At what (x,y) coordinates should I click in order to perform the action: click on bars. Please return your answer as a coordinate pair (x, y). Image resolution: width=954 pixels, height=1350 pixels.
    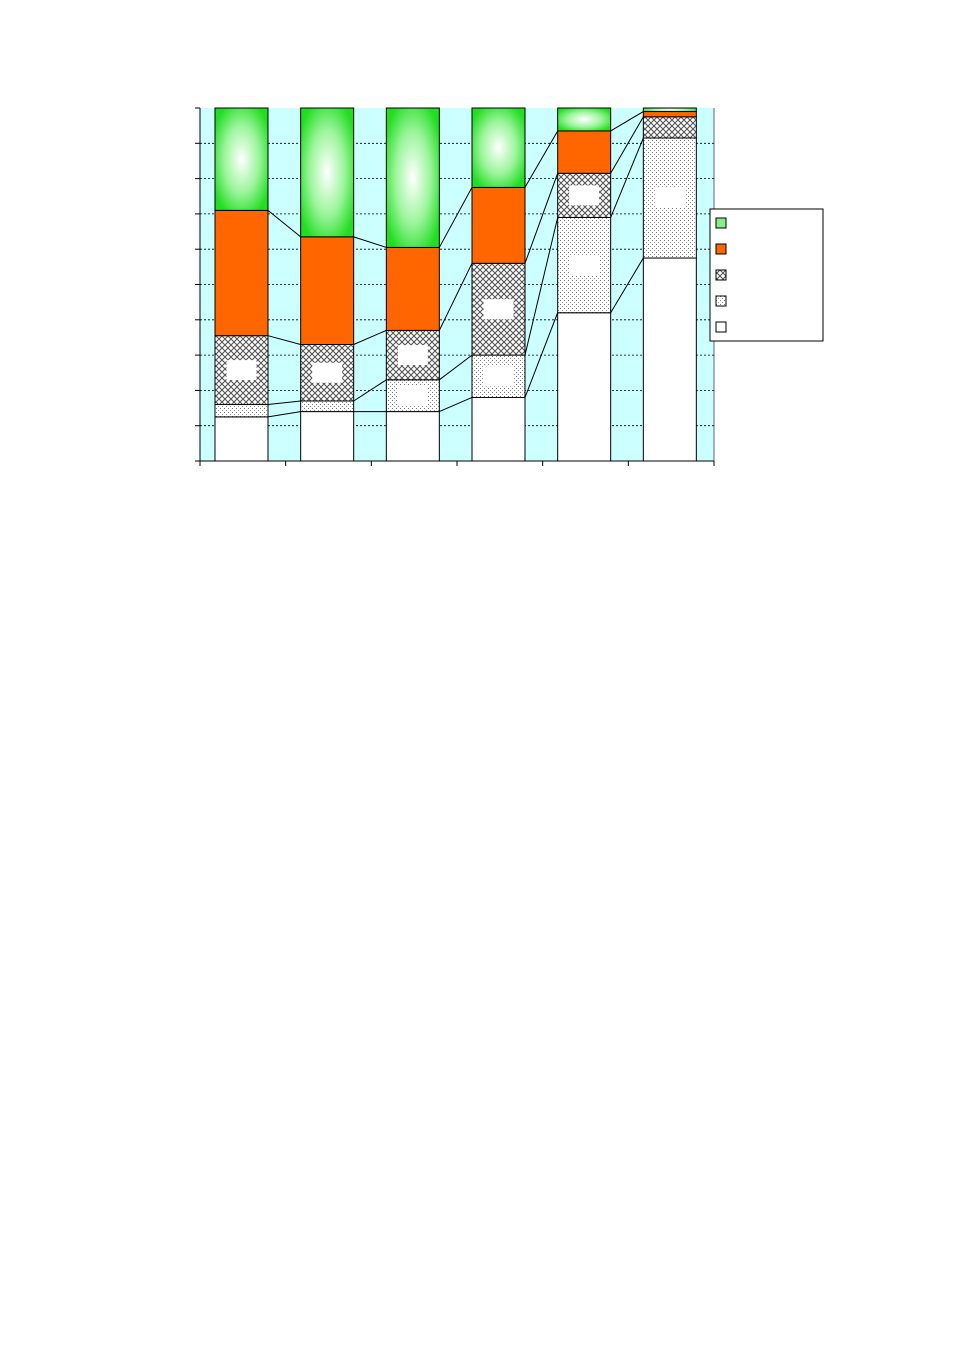
    Looking at the image, I should click on (455, 284).